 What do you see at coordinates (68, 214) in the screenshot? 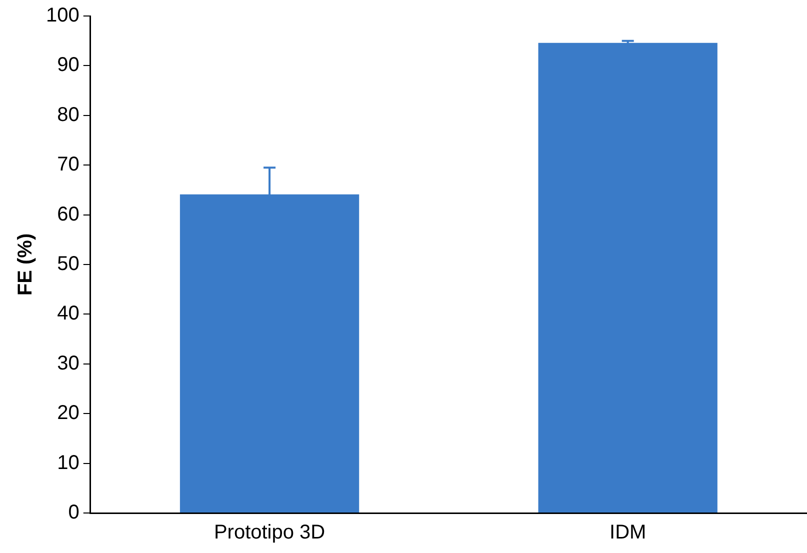
I see `y-tick-label: 60` at bounding box center [68, 214].